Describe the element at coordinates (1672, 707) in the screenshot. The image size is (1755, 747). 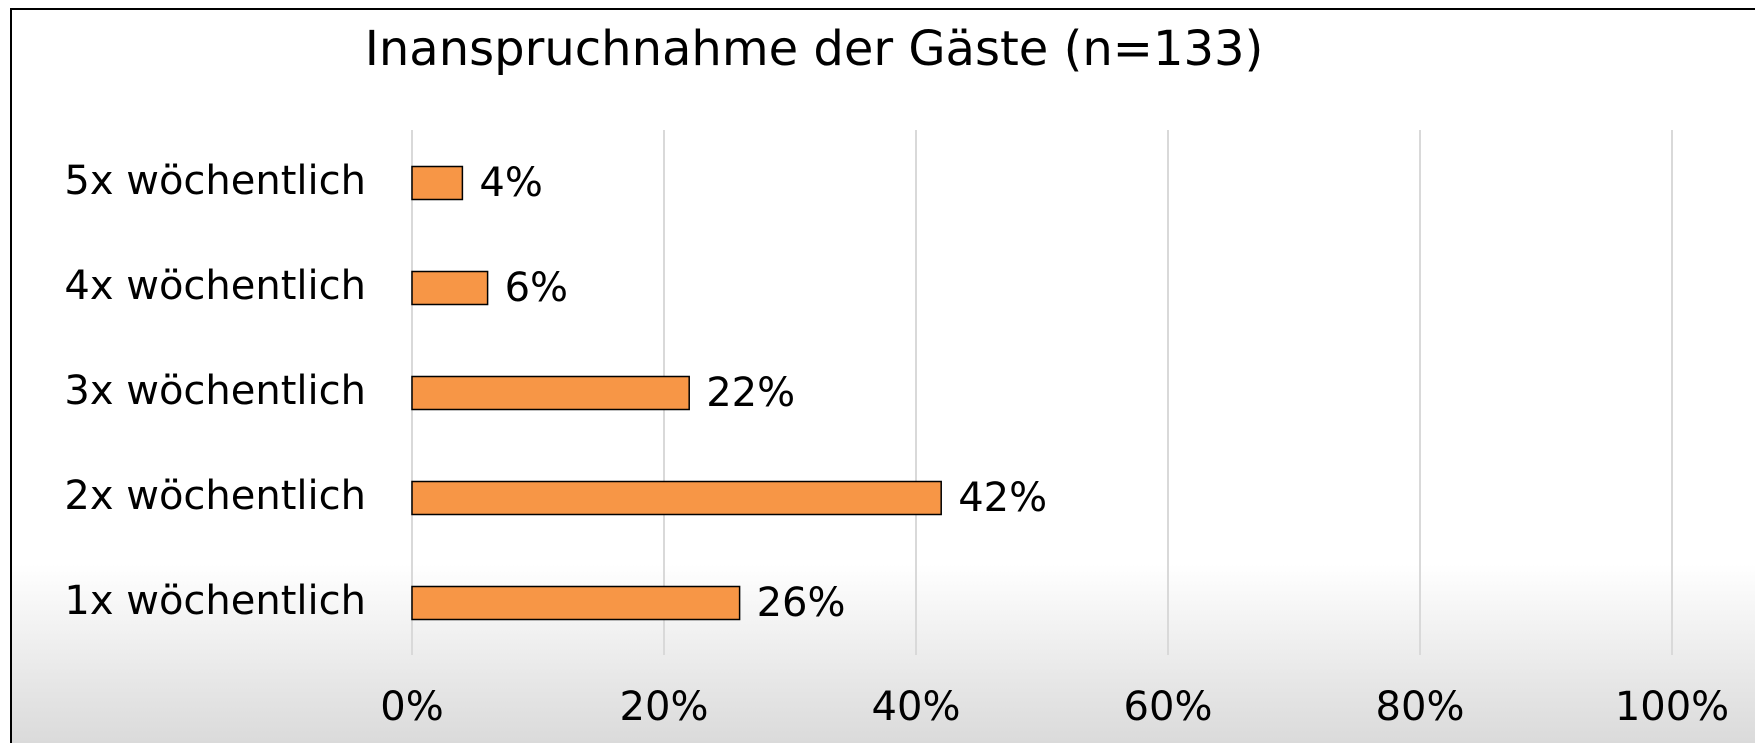
I see `x-tick-label: 100%` at that location.